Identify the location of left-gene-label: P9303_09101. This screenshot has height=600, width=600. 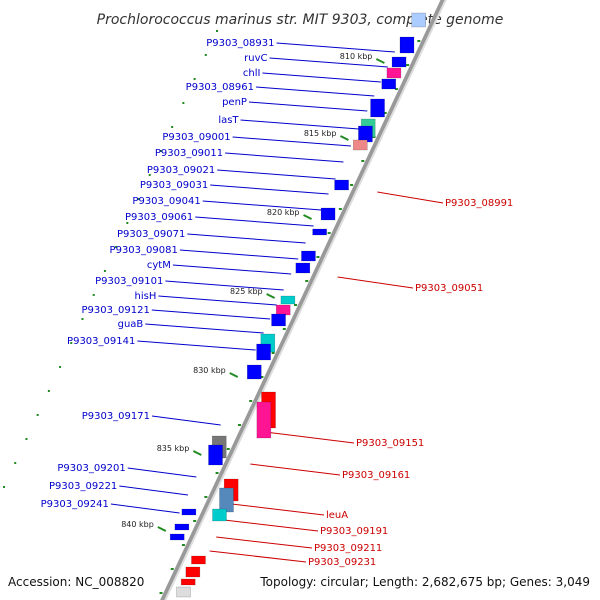
(129, 281).